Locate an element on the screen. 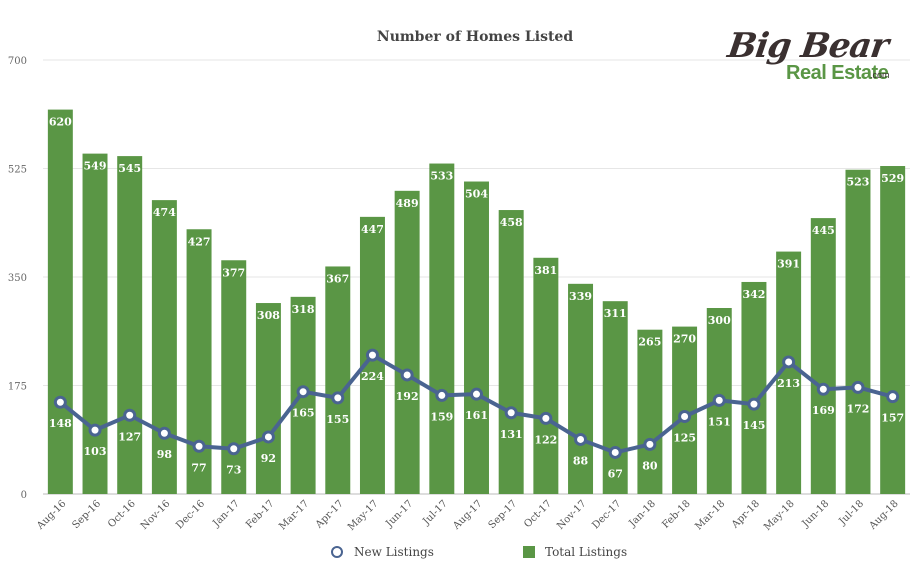  line-label: 88 is located at coordinates (581, 460).